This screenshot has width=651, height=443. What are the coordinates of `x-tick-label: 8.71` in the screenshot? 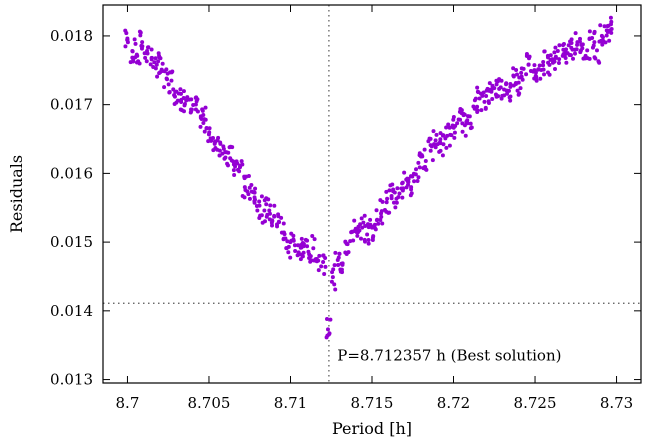 It's located at (290, 403).